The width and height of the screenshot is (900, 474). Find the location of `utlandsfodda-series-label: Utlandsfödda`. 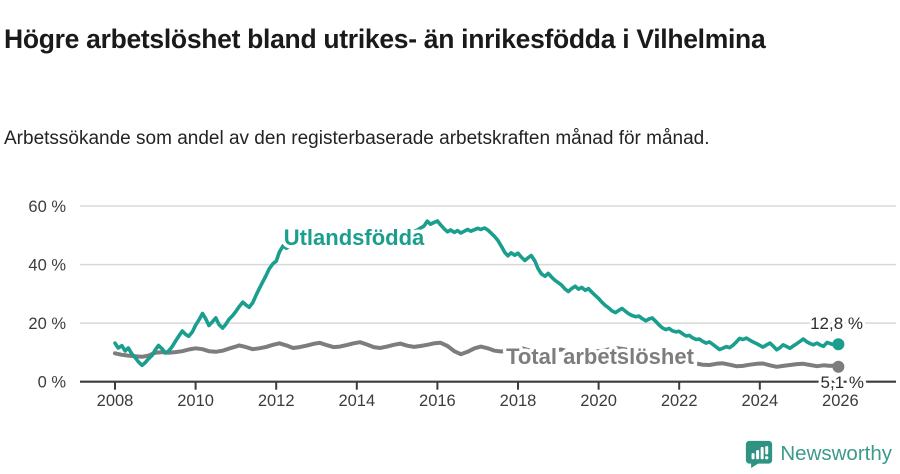

utlandsfodda-series-label: Utlandsfödda is located at coordinates (354, 237).